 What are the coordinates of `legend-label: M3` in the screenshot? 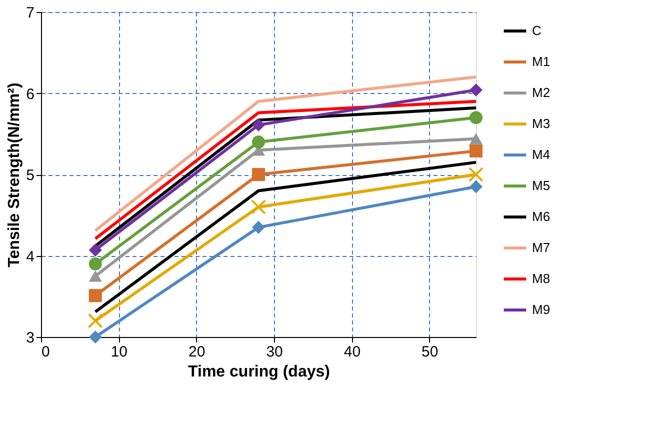 It's located at (541, 123).